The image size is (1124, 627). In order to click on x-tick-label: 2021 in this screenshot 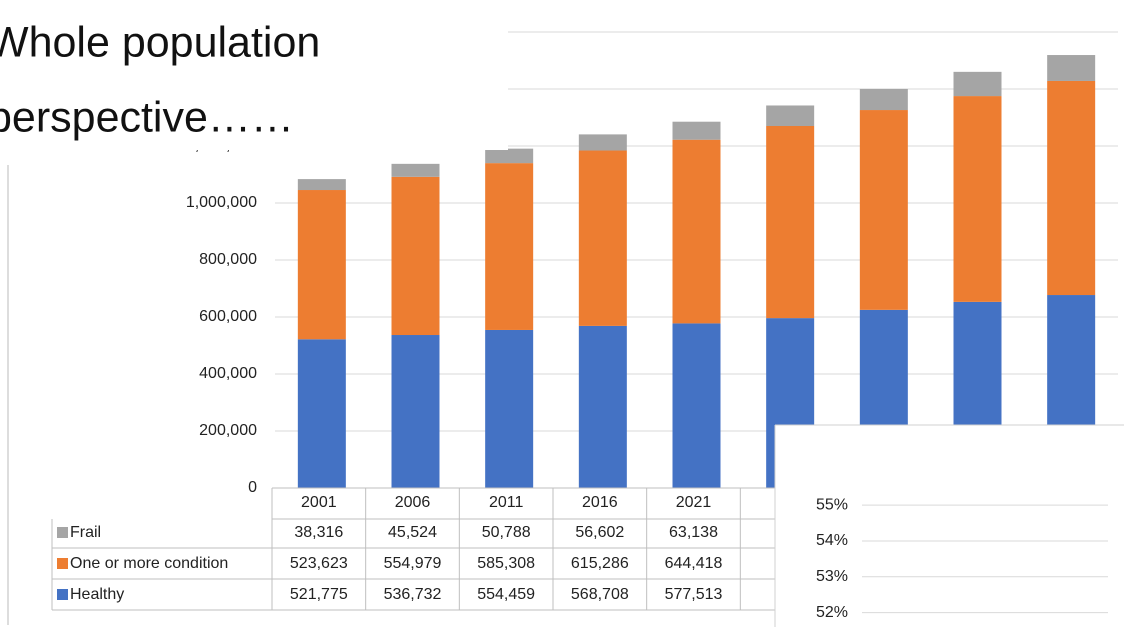, I will do `click(694, 502)`.